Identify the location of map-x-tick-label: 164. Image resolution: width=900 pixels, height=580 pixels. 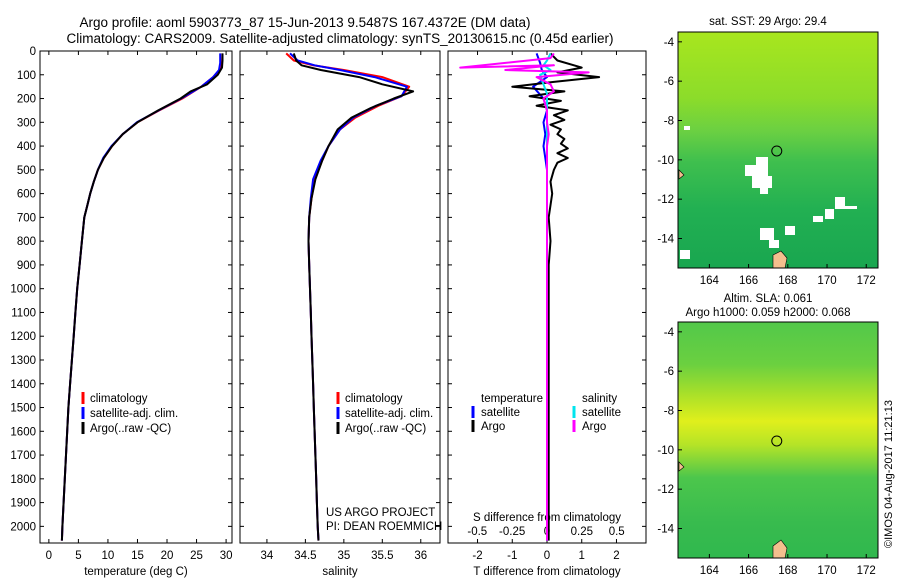
(710, 281).